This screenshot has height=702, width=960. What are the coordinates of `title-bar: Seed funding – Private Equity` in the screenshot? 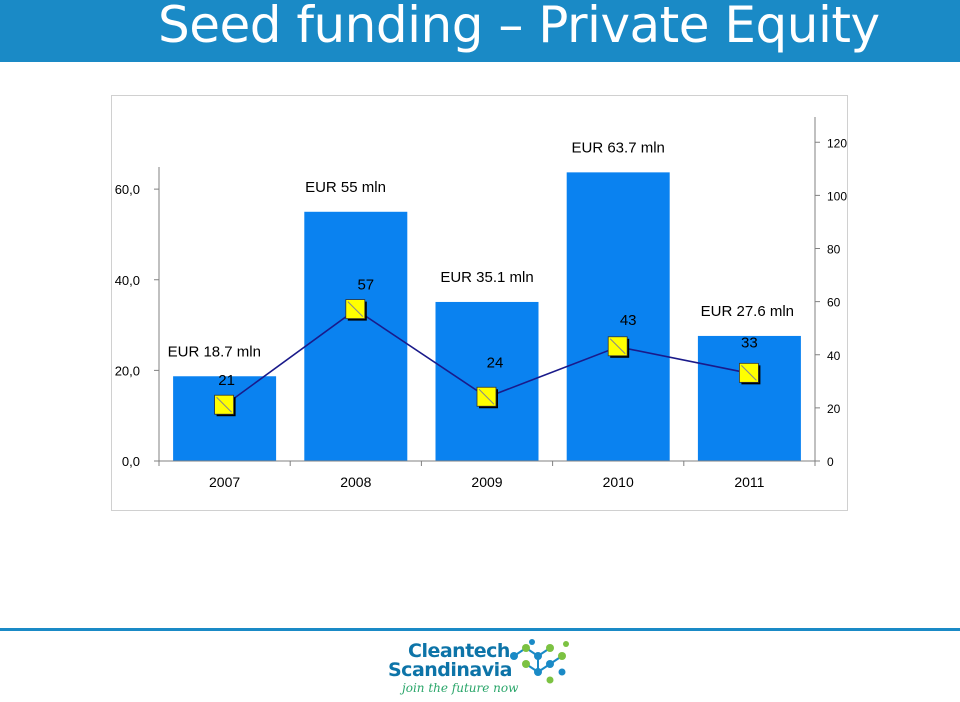 It's located at (480, 31).